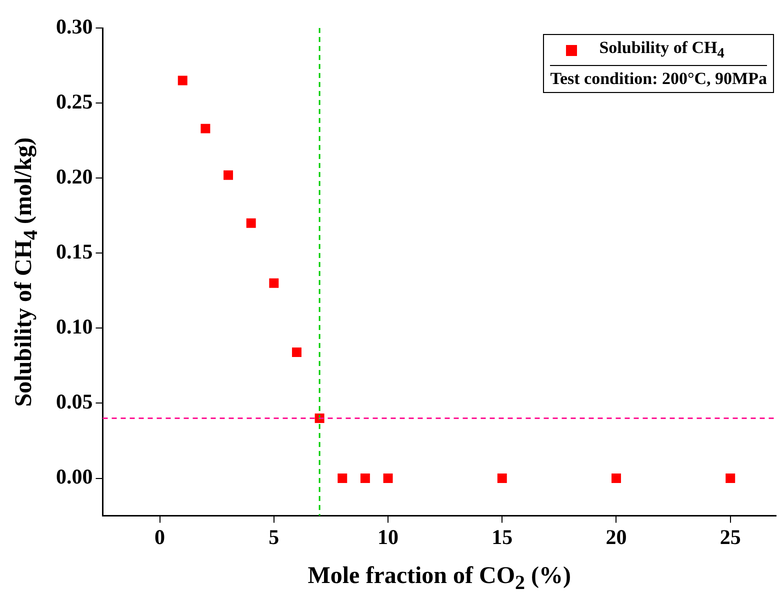  Describe the element at coordinates (502, 536) in the screenshot. I see `x-tick-label: 15` at that location.